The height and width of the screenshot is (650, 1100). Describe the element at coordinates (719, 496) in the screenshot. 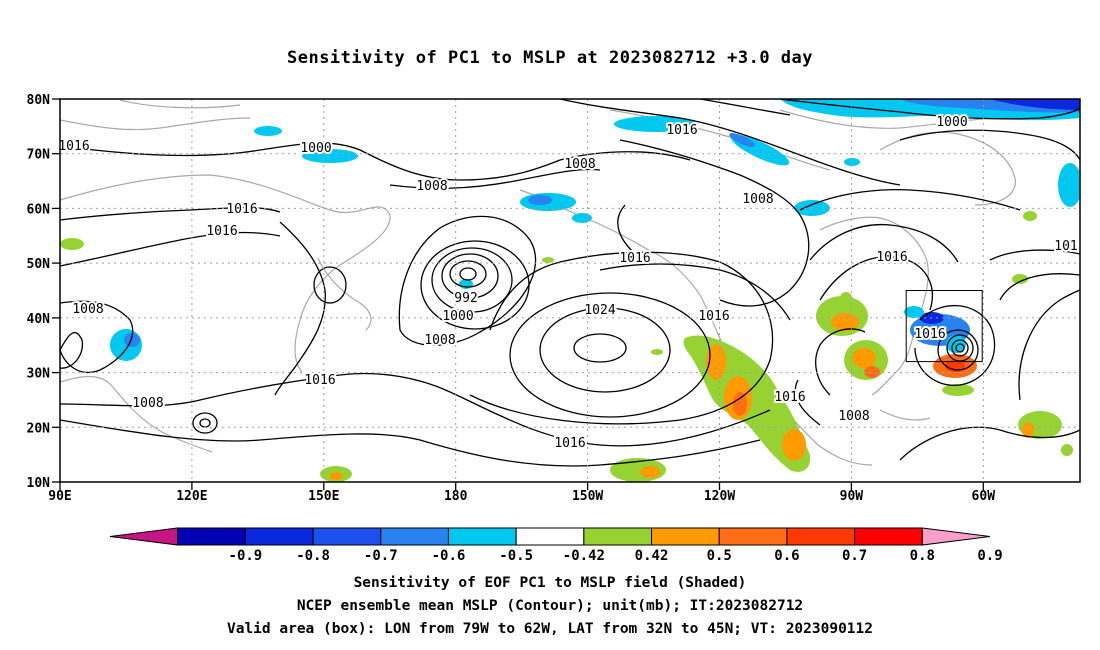

I see `lon-label: 120W` at that location.